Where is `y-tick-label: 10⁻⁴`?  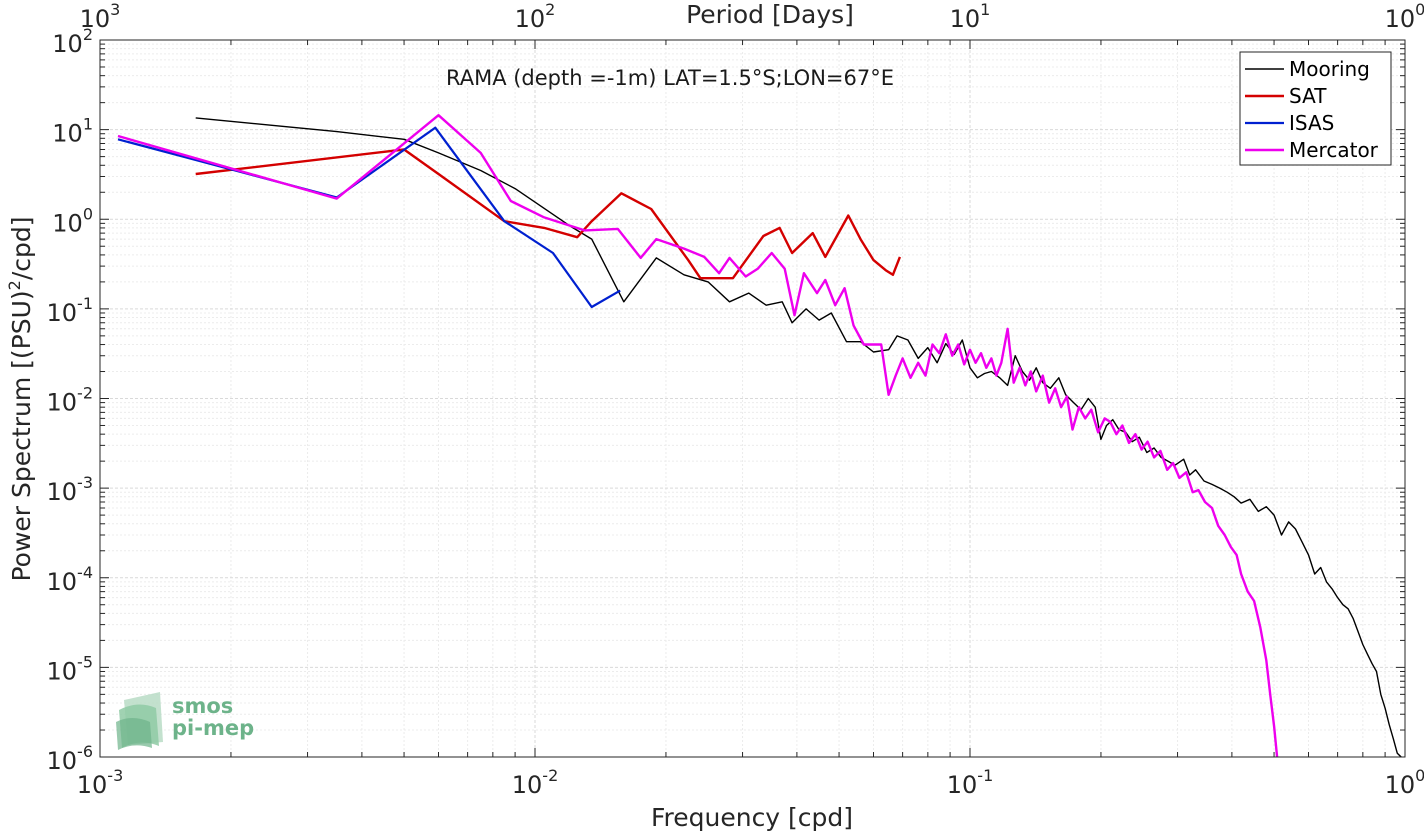 y-tick-label: 10⁻⁴ is located at coordinates (70, 579).